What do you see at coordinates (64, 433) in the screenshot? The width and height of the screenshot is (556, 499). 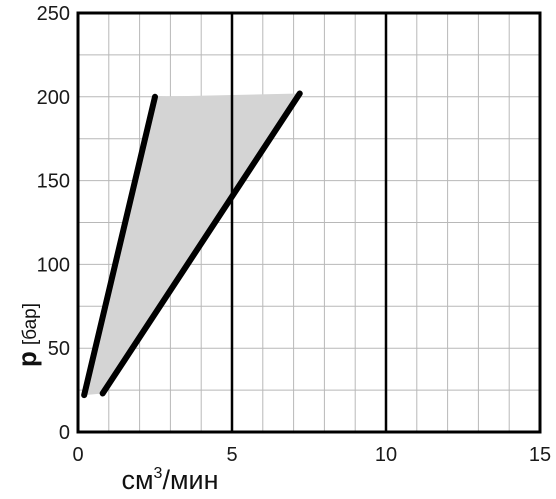 I see `y-tick-label: 0` at bounding box center [64, 433].